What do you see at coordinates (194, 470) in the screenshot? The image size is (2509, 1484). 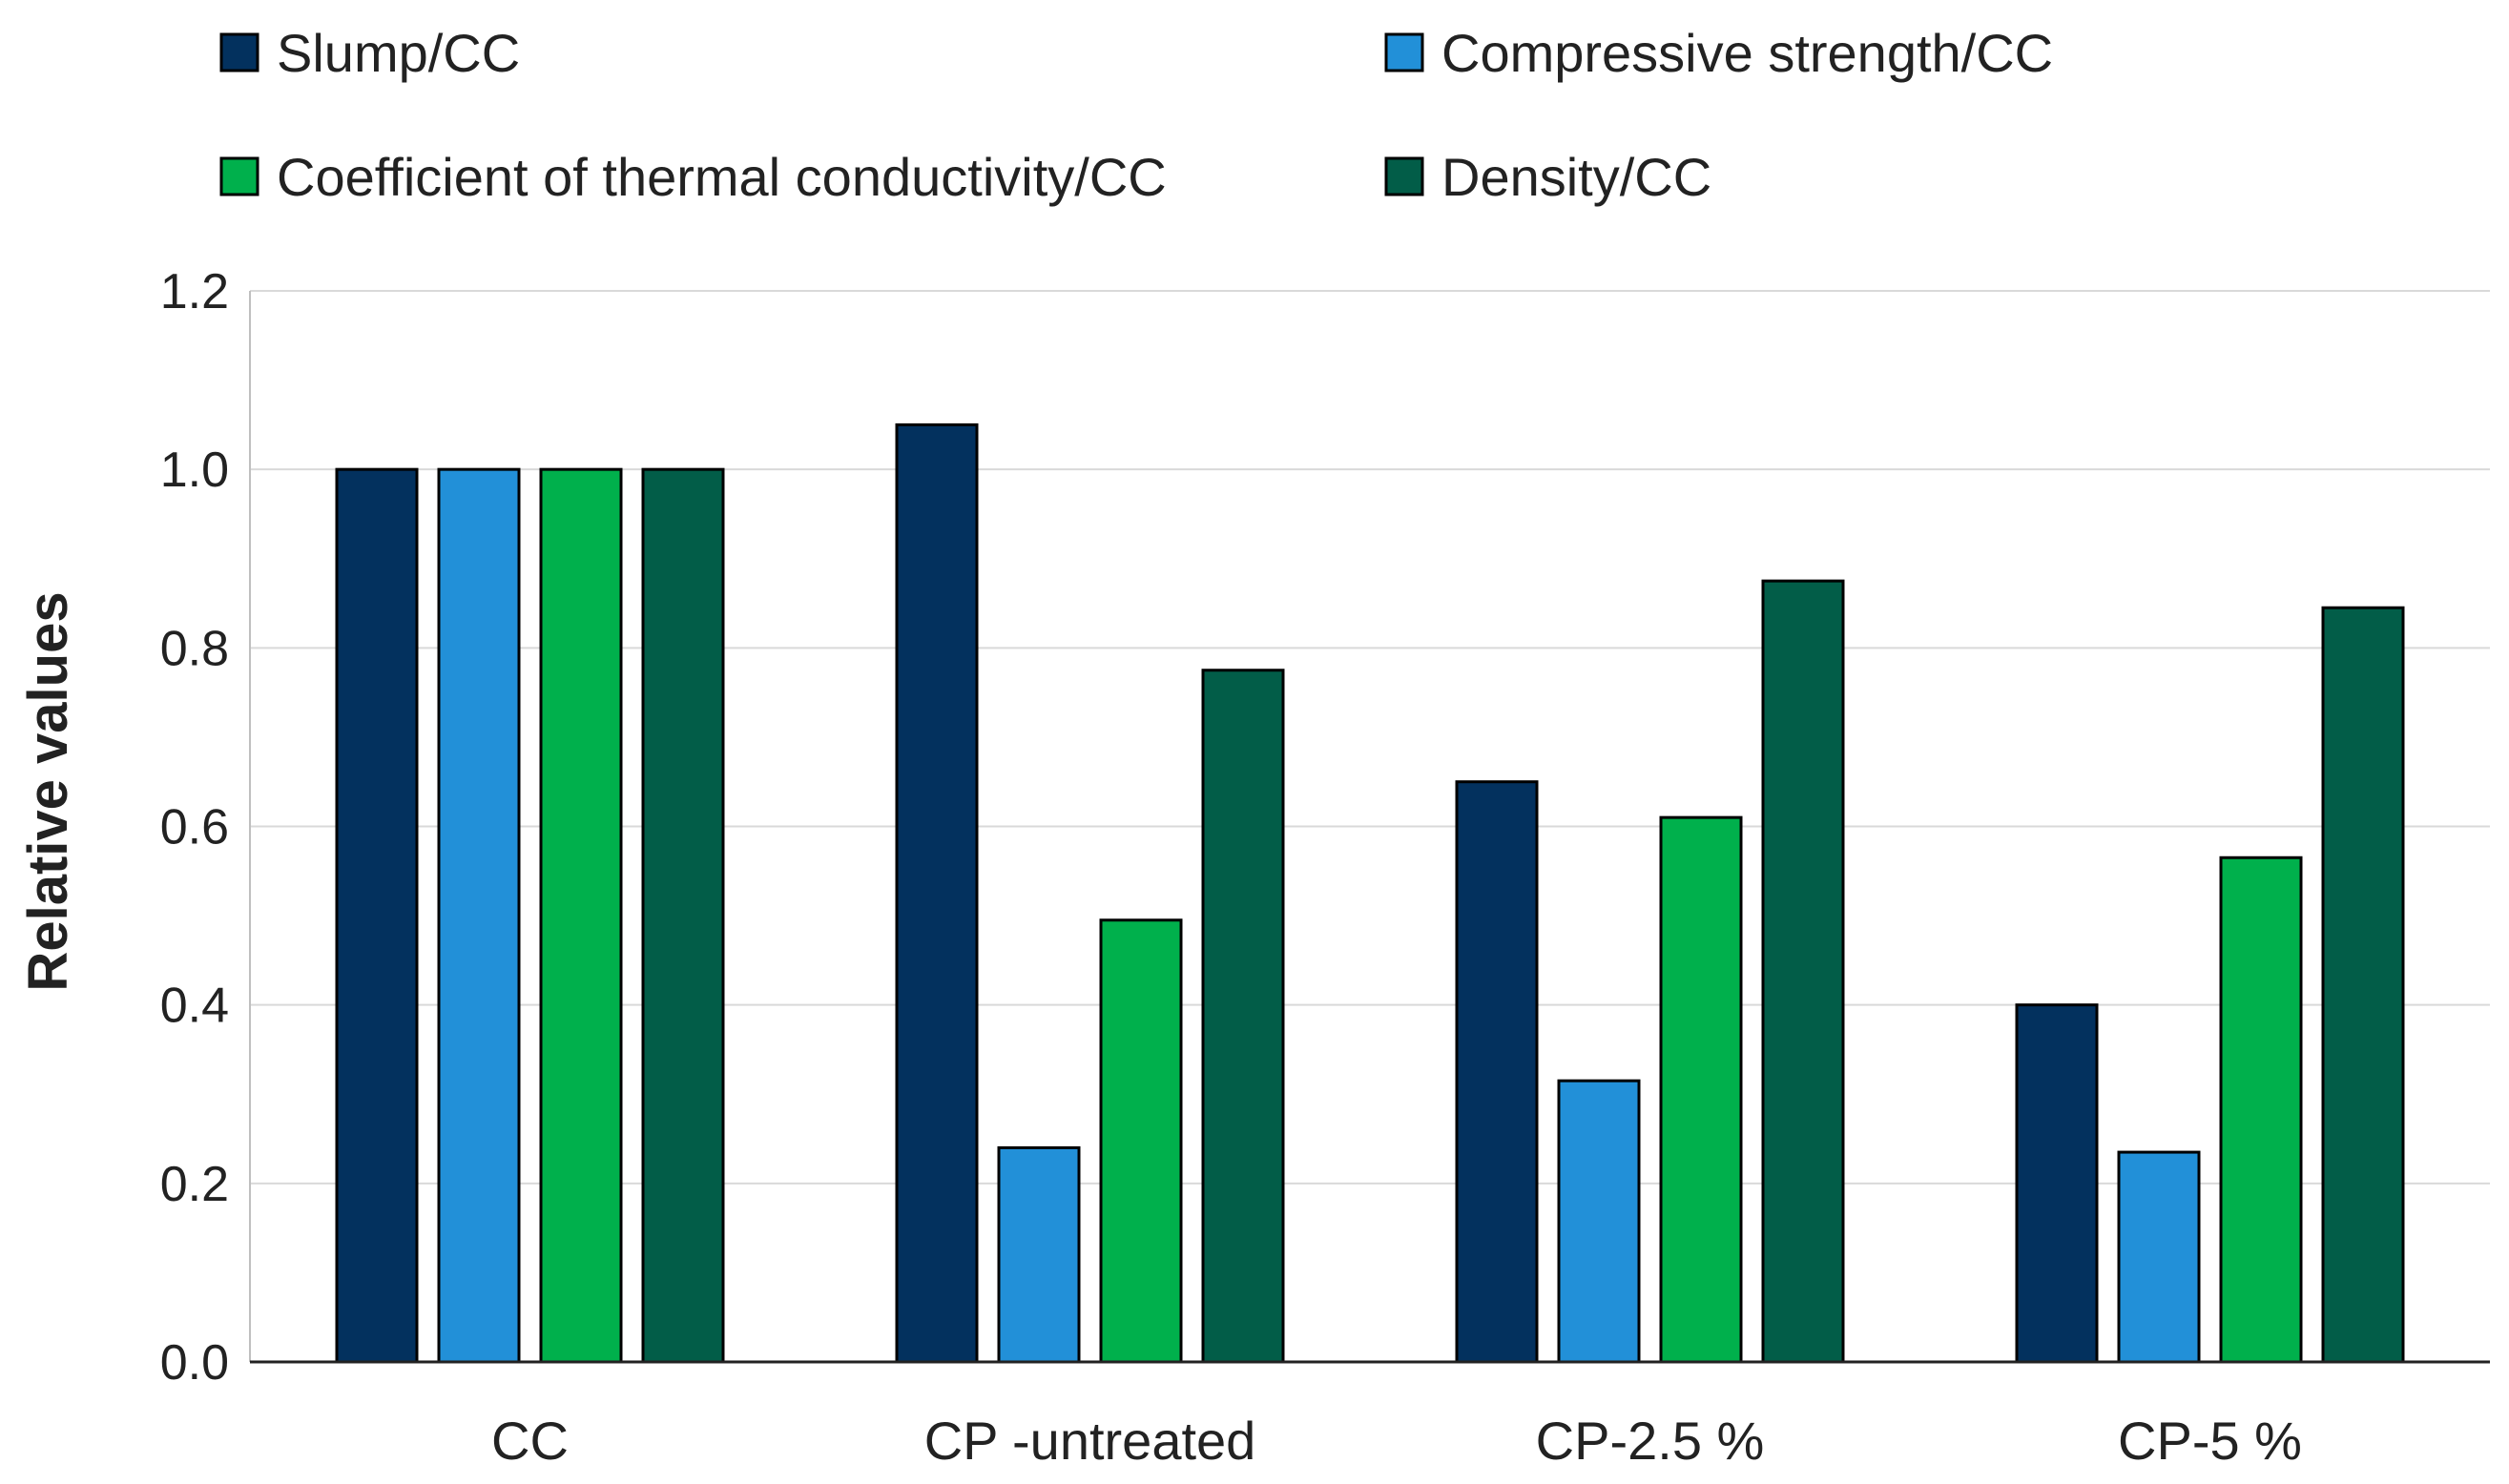 I see `y-tick-label: 1.0` at bounding box center [194, 470].